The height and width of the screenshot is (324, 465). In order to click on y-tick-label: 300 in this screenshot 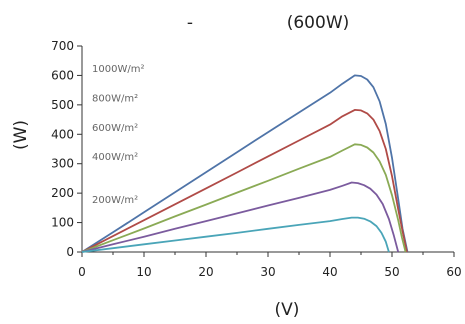, I will do `click(62, 164)`.